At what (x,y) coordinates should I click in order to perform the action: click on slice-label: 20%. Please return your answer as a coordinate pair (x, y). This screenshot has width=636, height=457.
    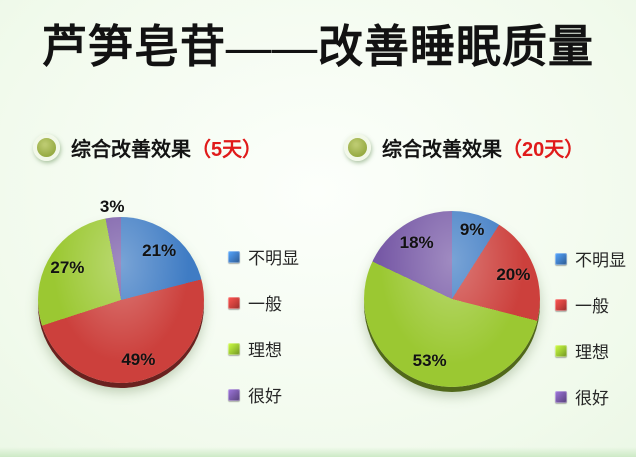
    Looking at the image, I should click on (513, 274).